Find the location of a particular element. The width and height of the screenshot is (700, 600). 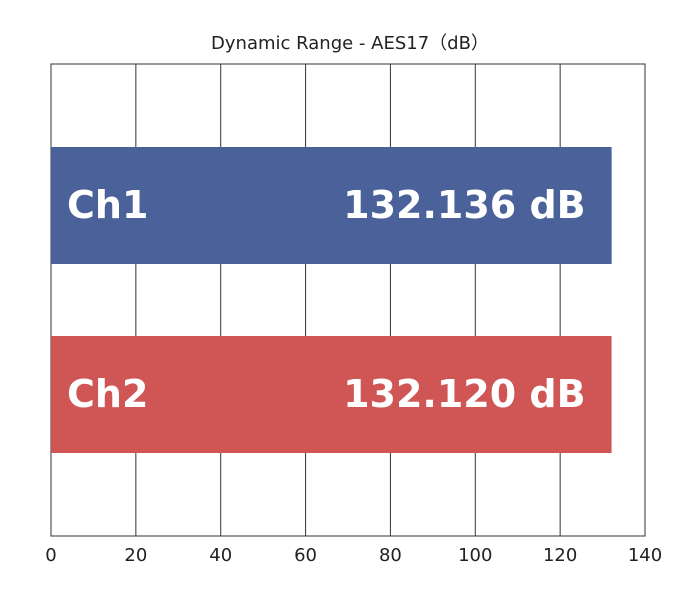

bar-category-label: Ch1 is located at coordinates (107, 205).